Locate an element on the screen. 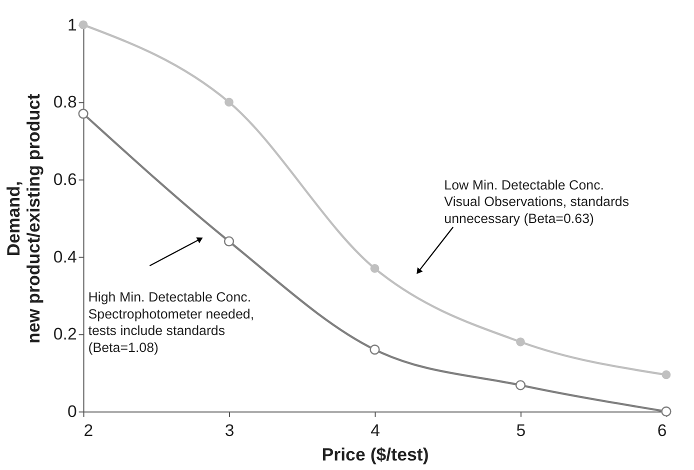 This screenshot has width=694, height=470. y-tick-label: 0.8 is located at coordinates (65, 102).